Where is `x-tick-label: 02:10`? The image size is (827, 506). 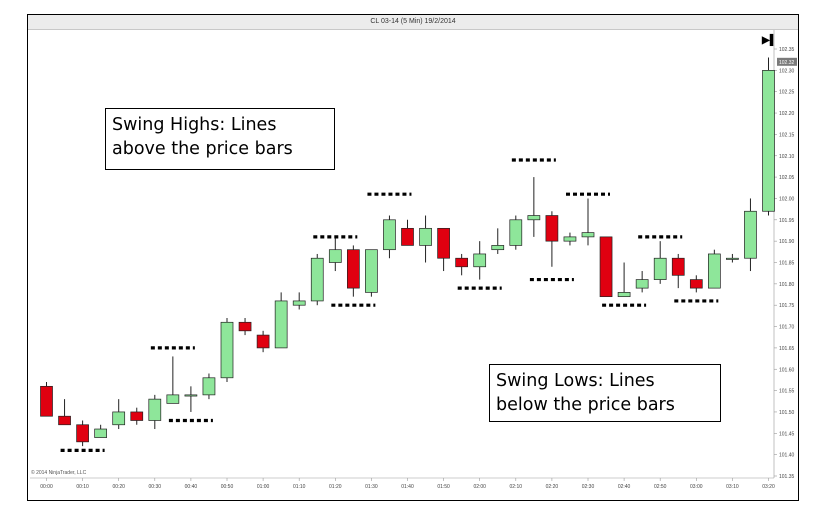
x-tick-label: 02:10 is located at coordinates (516, 487).